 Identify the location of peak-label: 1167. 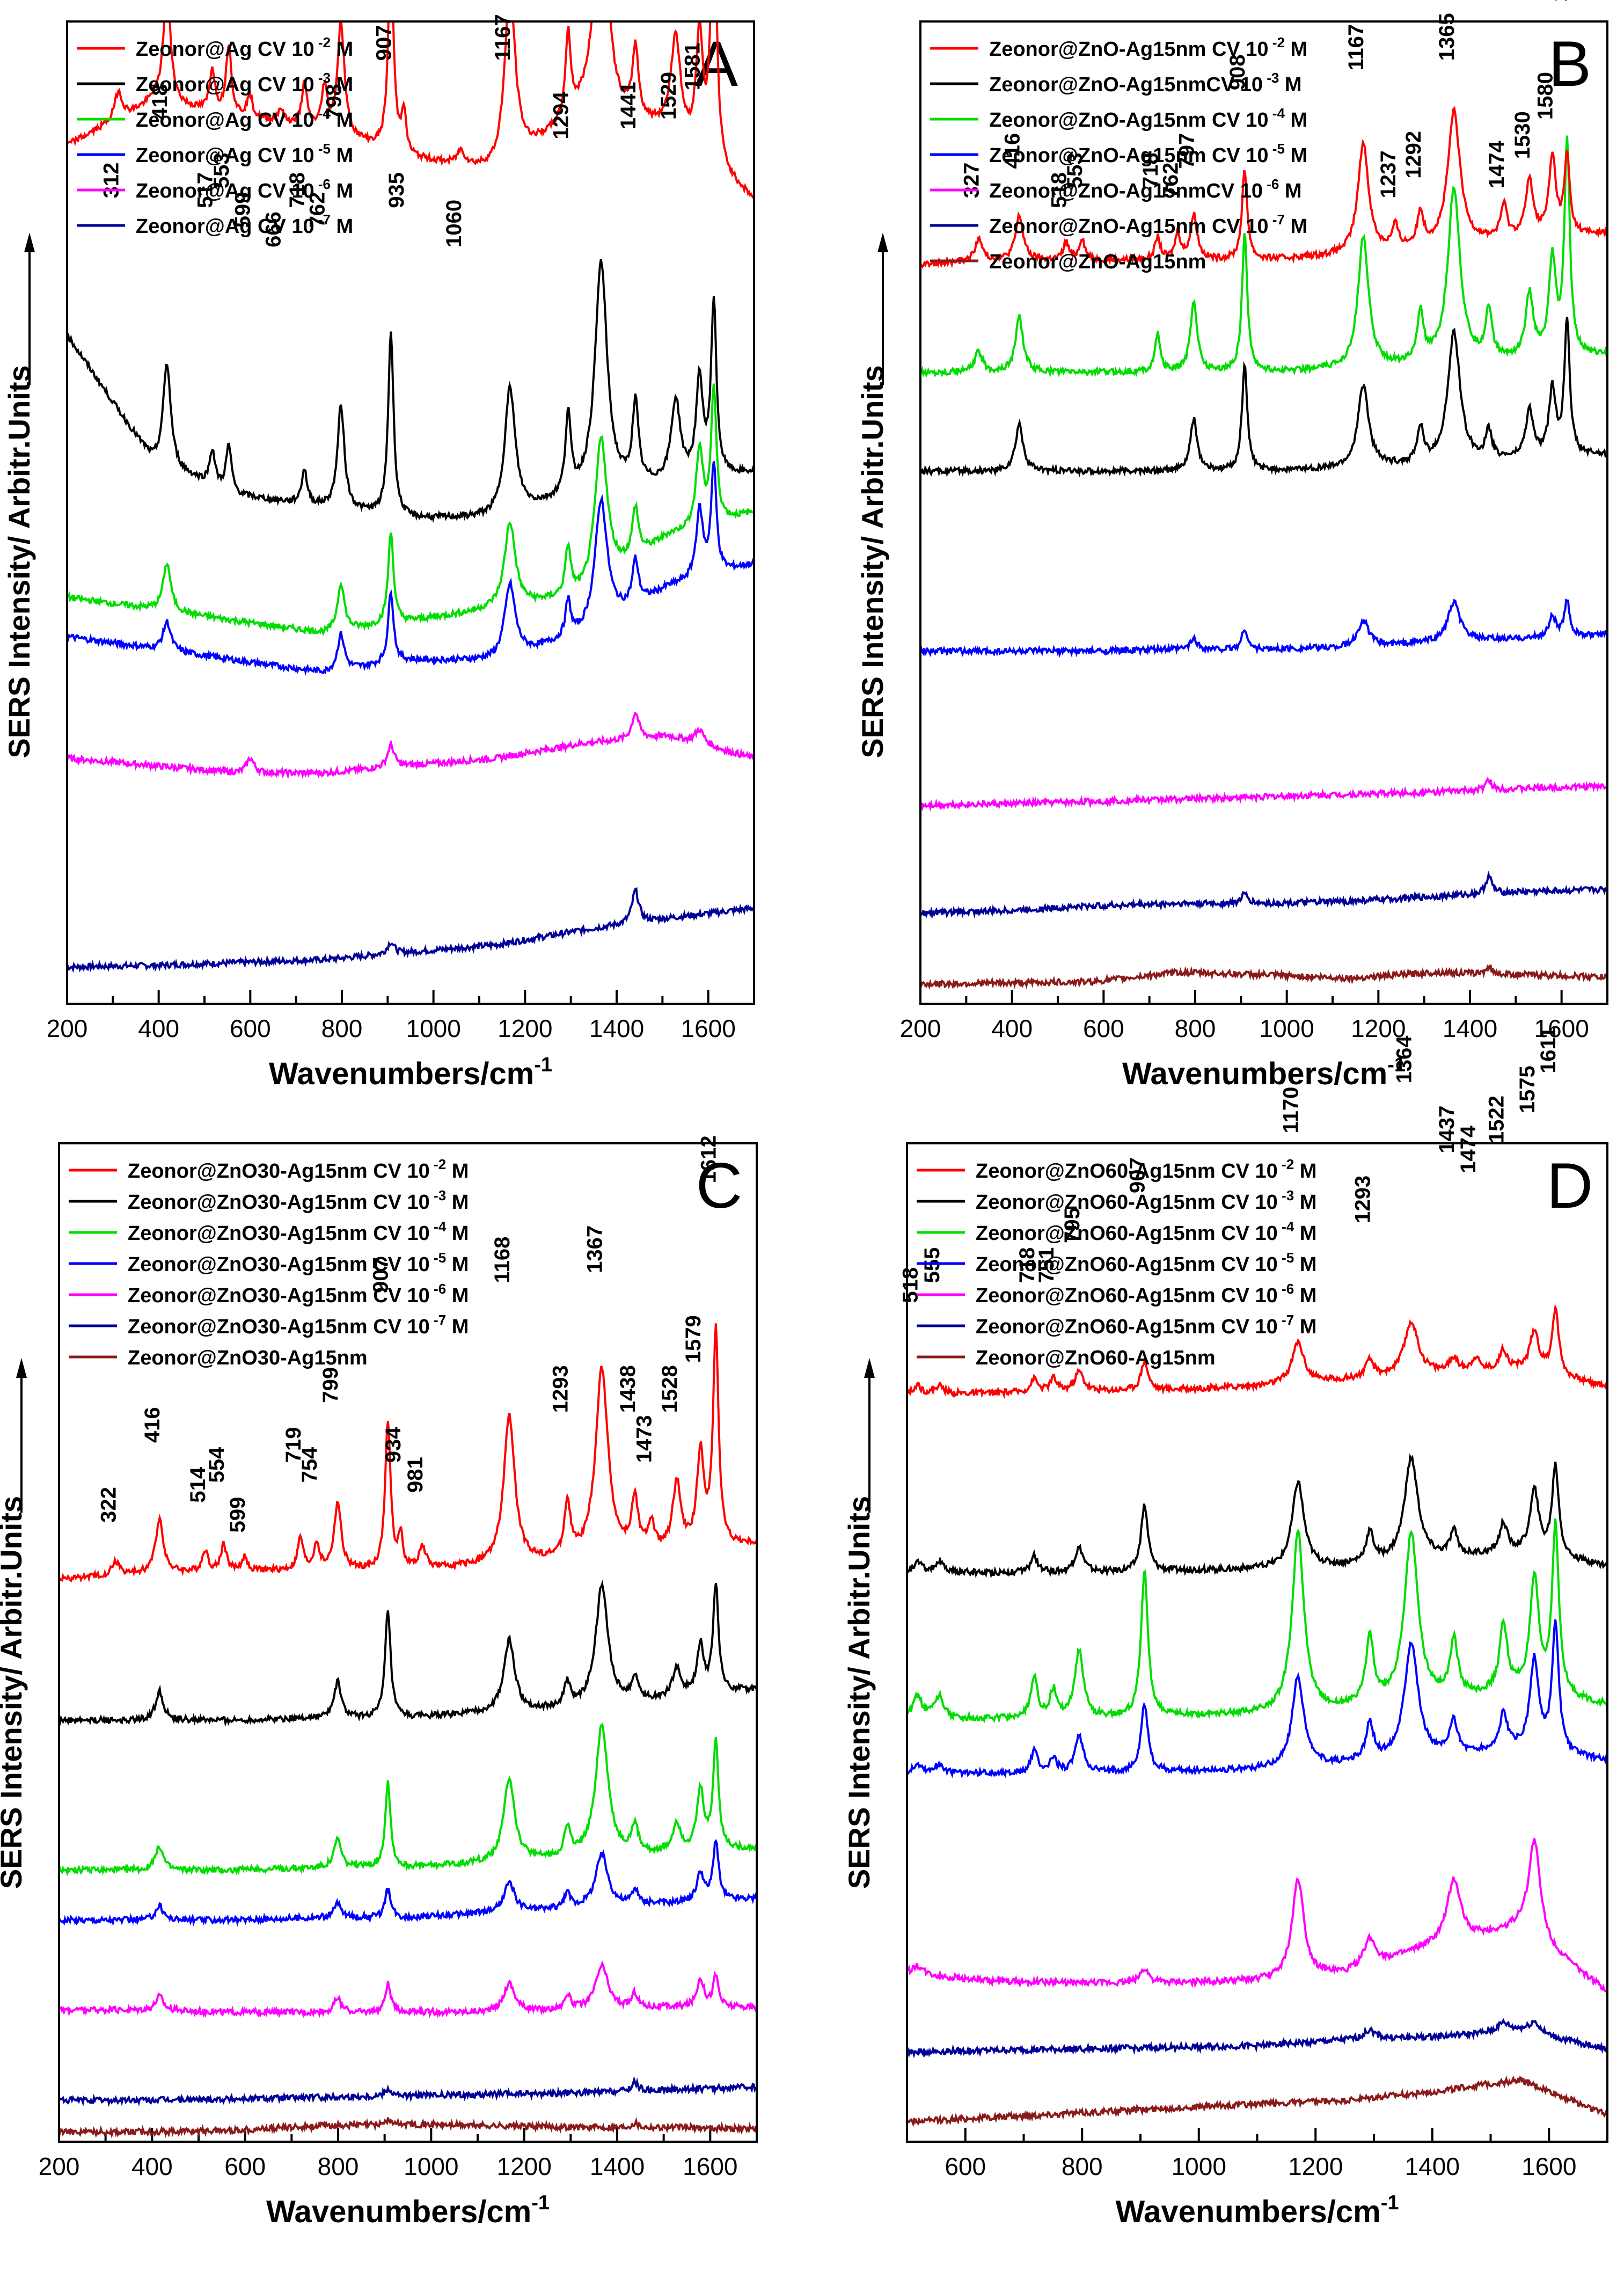
(503, 37).